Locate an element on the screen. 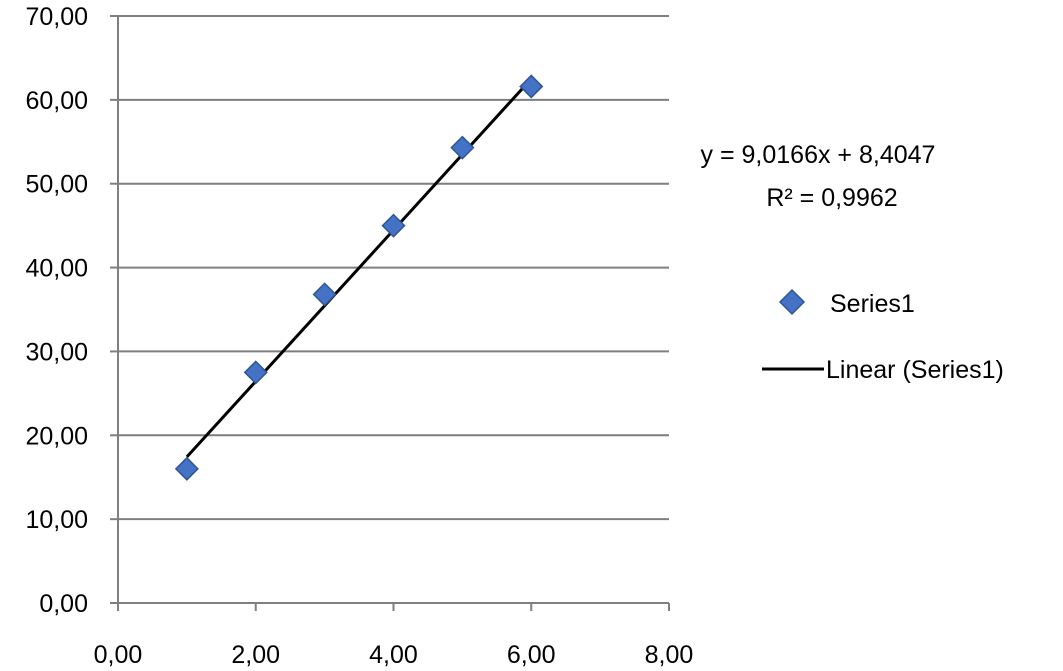 This screenshot has width=1063, height=671. y-tick-label: 20,00 is located at coordinates (56, 436).